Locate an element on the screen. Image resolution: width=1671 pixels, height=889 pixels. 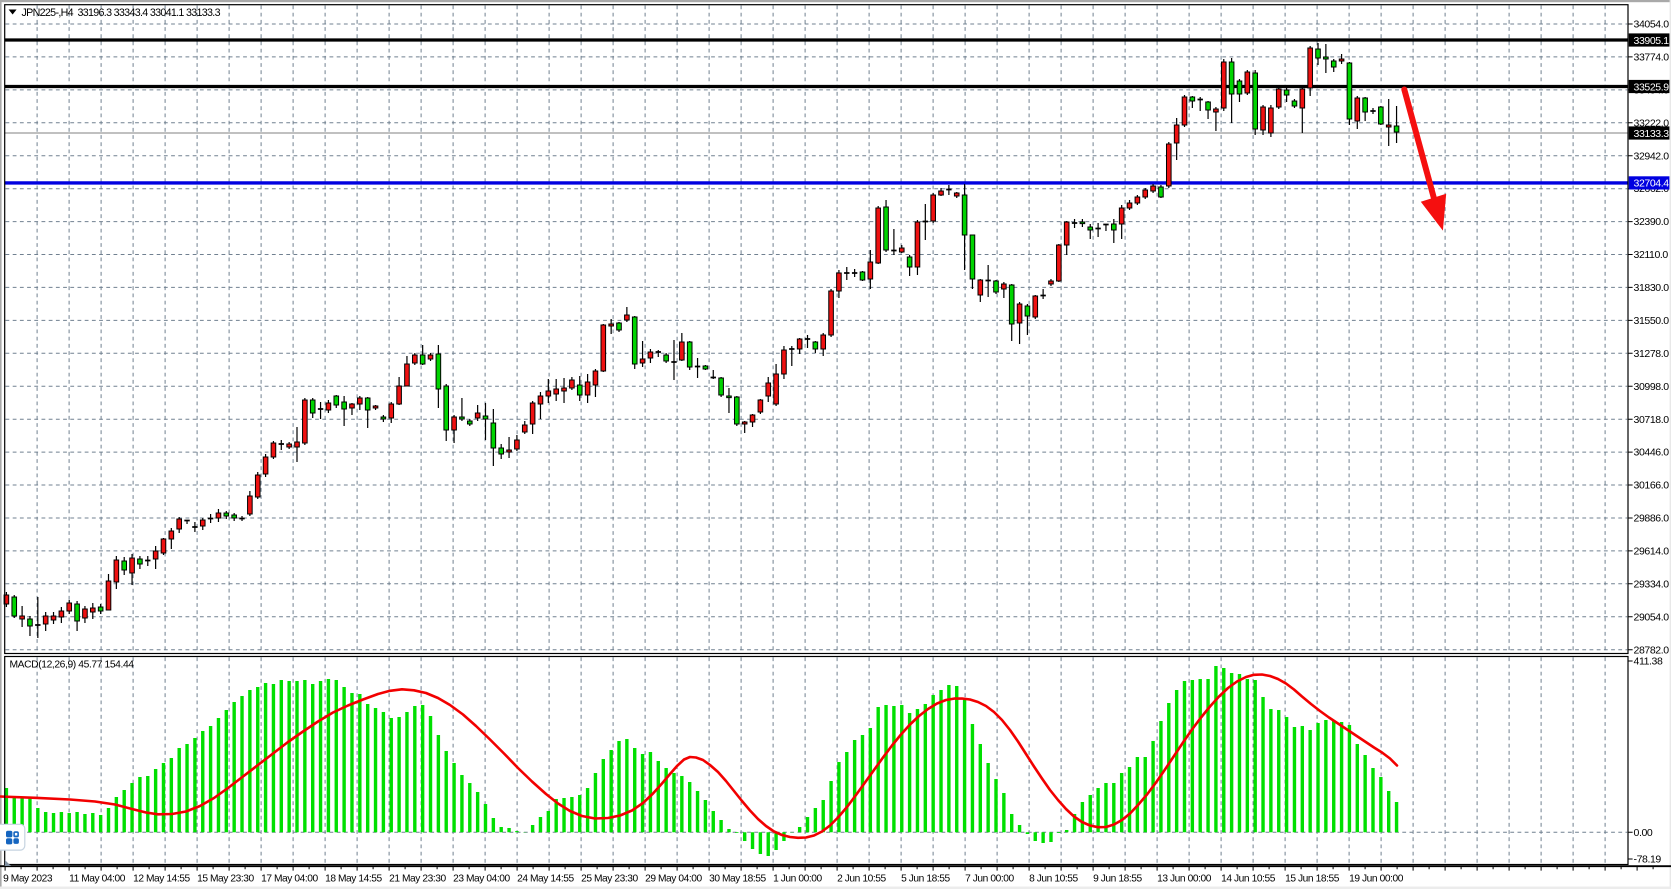
svg-text: 33774.0 is located at coordinates (1652, 58).